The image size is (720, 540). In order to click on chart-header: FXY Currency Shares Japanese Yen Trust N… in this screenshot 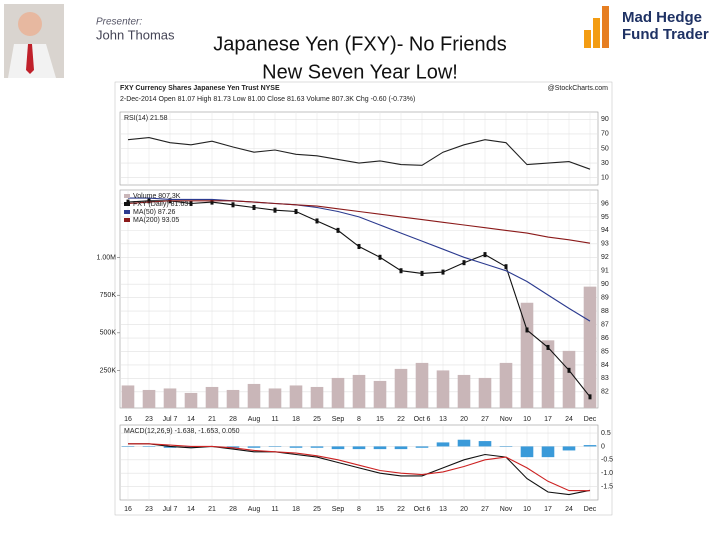, I will do `click(200, 88)`.